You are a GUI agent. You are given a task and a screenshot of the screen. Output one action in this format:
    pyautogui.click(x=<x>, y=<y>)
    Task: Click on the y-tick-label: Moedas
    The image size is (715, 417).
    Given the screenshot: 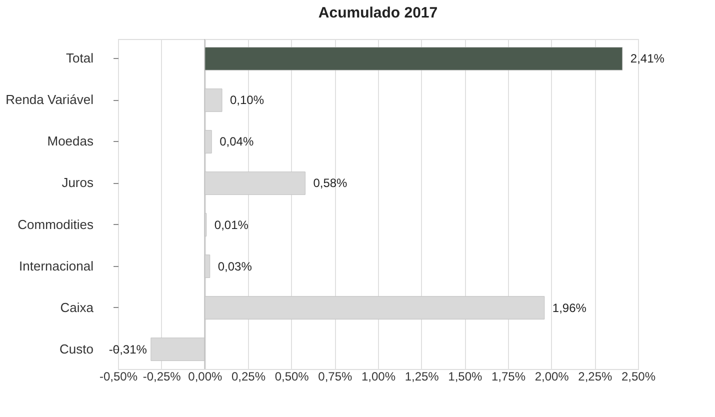 What is the action you would take?
    pyautogui.click(x=70, y=141)
    